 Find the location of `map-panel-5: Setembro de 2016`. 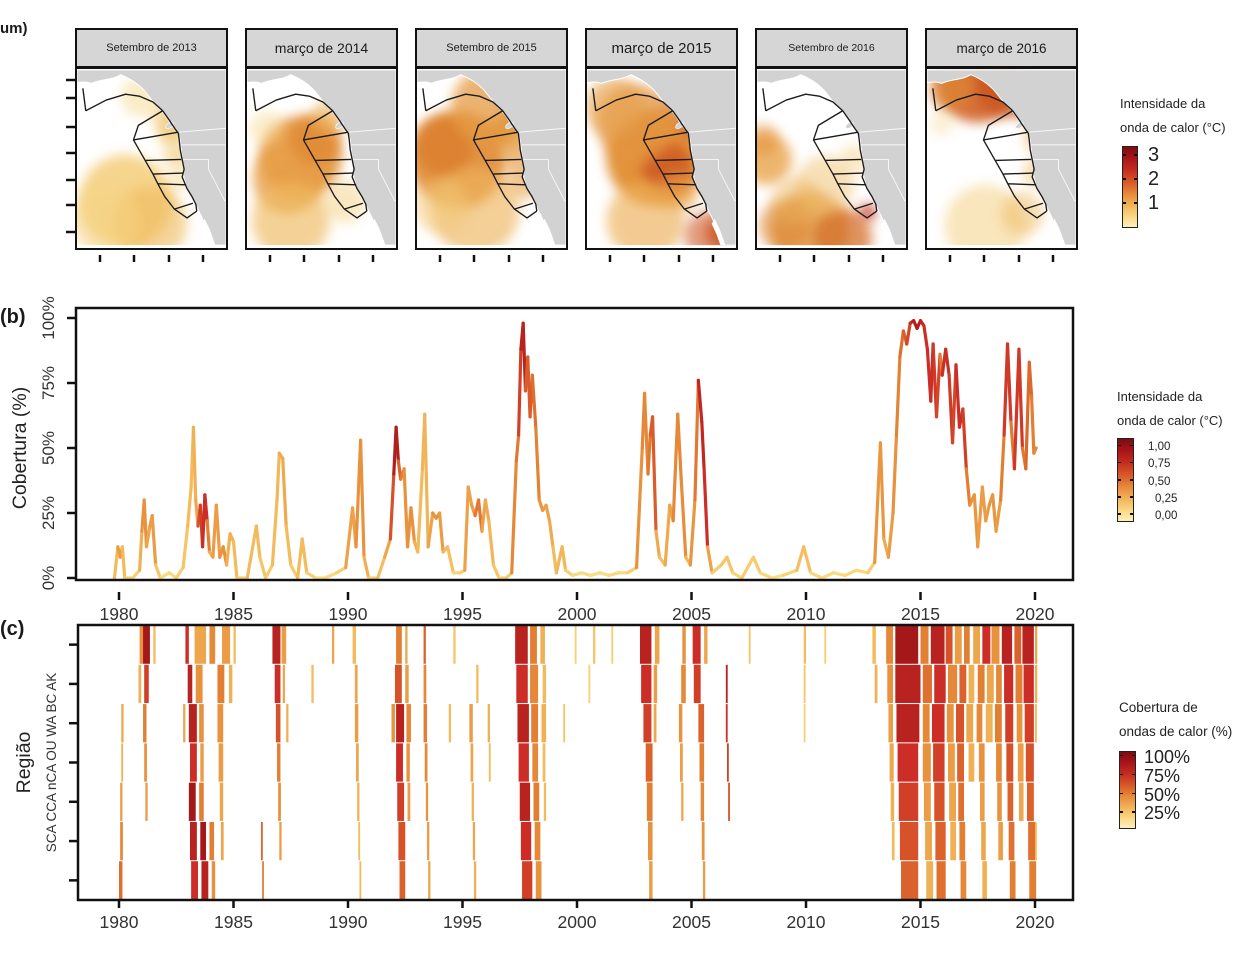

map-panel-5: Setembro de 2016 is located at coordinates (831, 145).